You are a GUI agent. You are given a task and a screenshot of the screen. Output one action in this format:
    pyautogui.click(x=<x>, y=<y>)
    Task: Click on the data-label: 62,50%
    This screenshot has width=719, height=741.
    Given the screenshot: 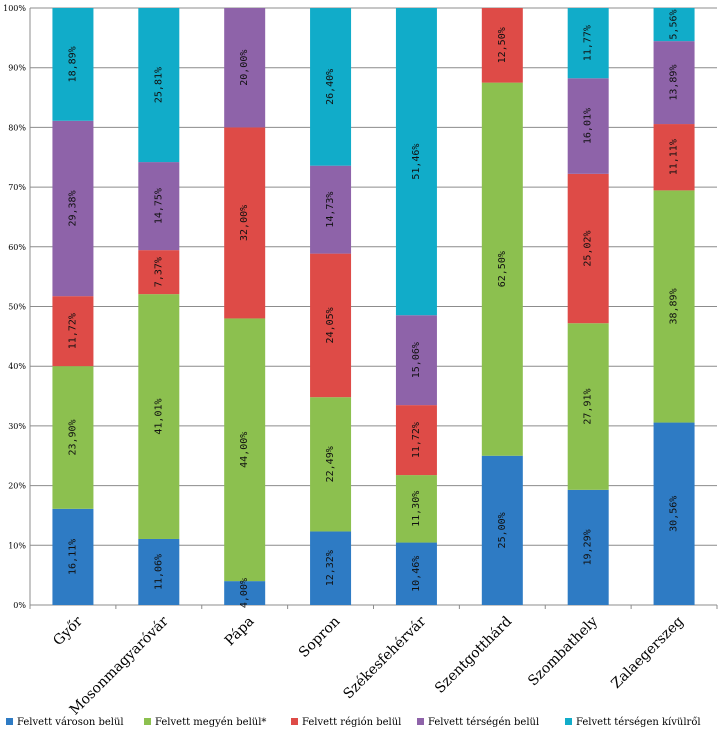 What is the action you would take?
    pyautogui.click(x=502, y=269)
    